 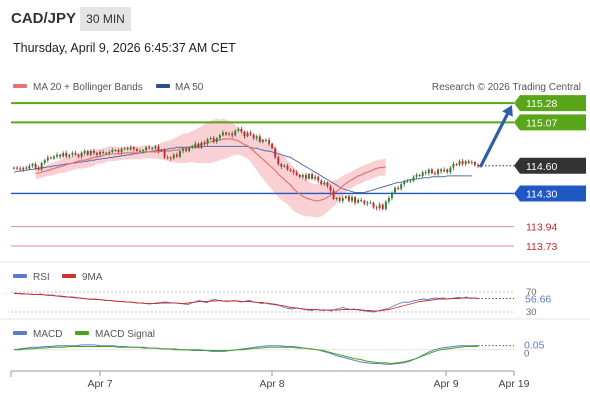 I want to click on macd-last-label: 0.05, so click(x=534, y=346).